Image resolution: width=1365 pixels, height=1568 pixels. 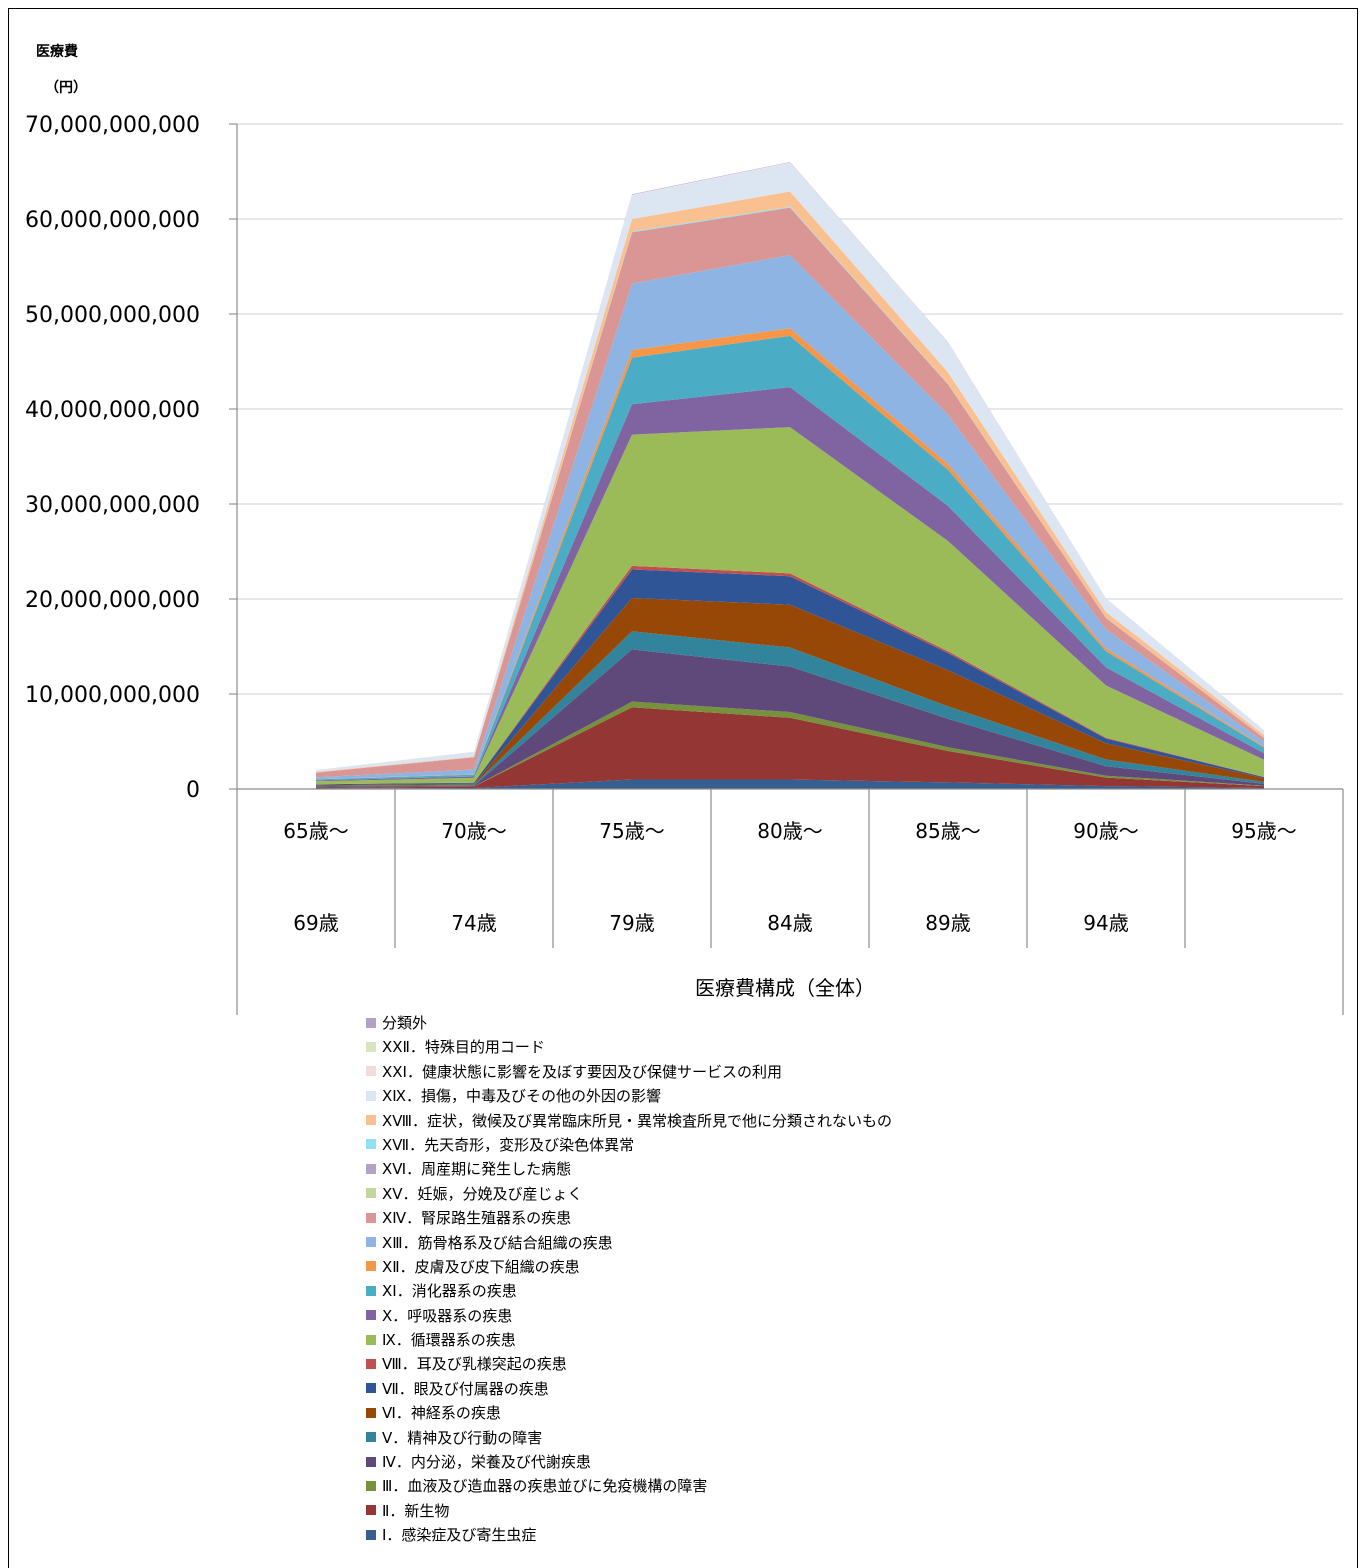 I want to click on legend-label: ⅩⅤ．妊娠，分娩及び産じょく, so click(x=482, y=1193).